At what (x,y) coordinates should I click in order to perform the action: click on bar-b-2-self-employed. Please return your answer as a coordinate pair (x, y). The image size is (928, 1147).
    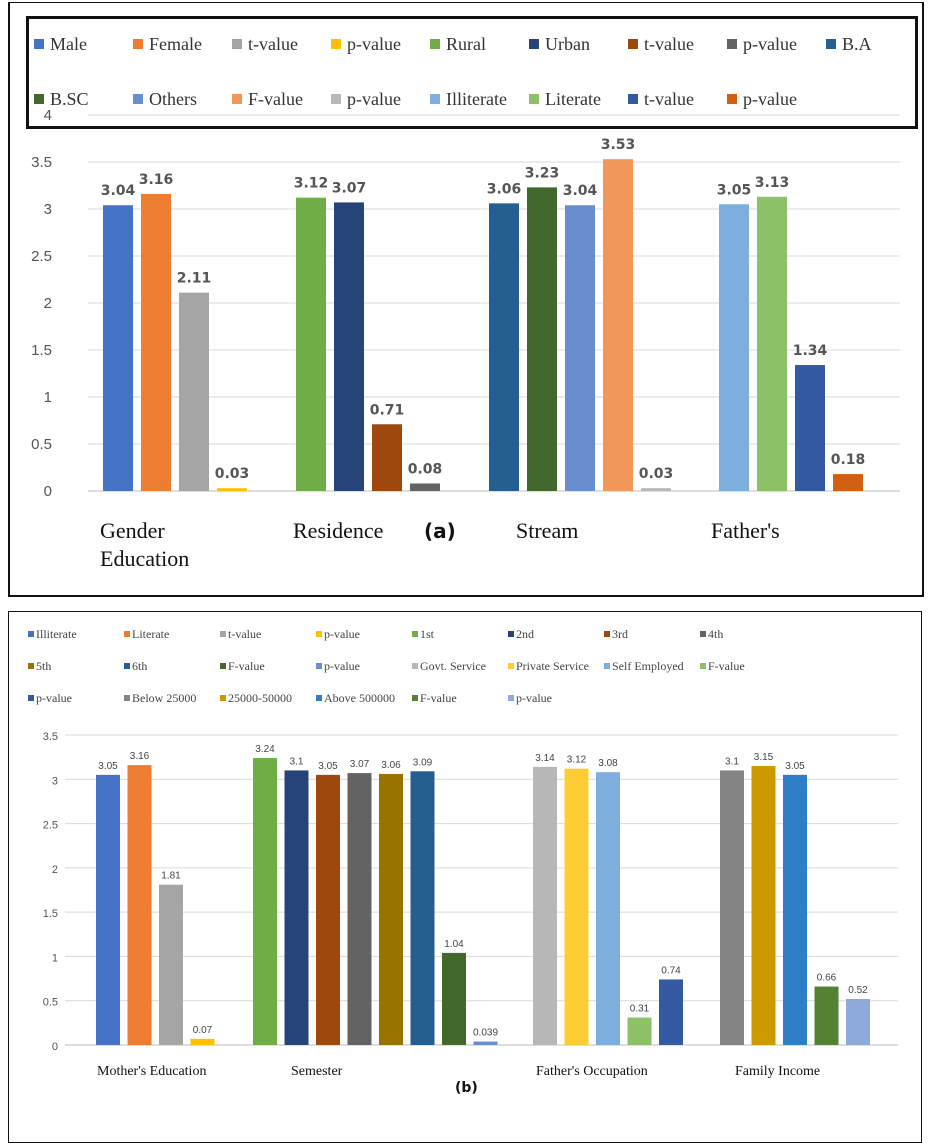
    Looking at the image, I should click on (608, 908).